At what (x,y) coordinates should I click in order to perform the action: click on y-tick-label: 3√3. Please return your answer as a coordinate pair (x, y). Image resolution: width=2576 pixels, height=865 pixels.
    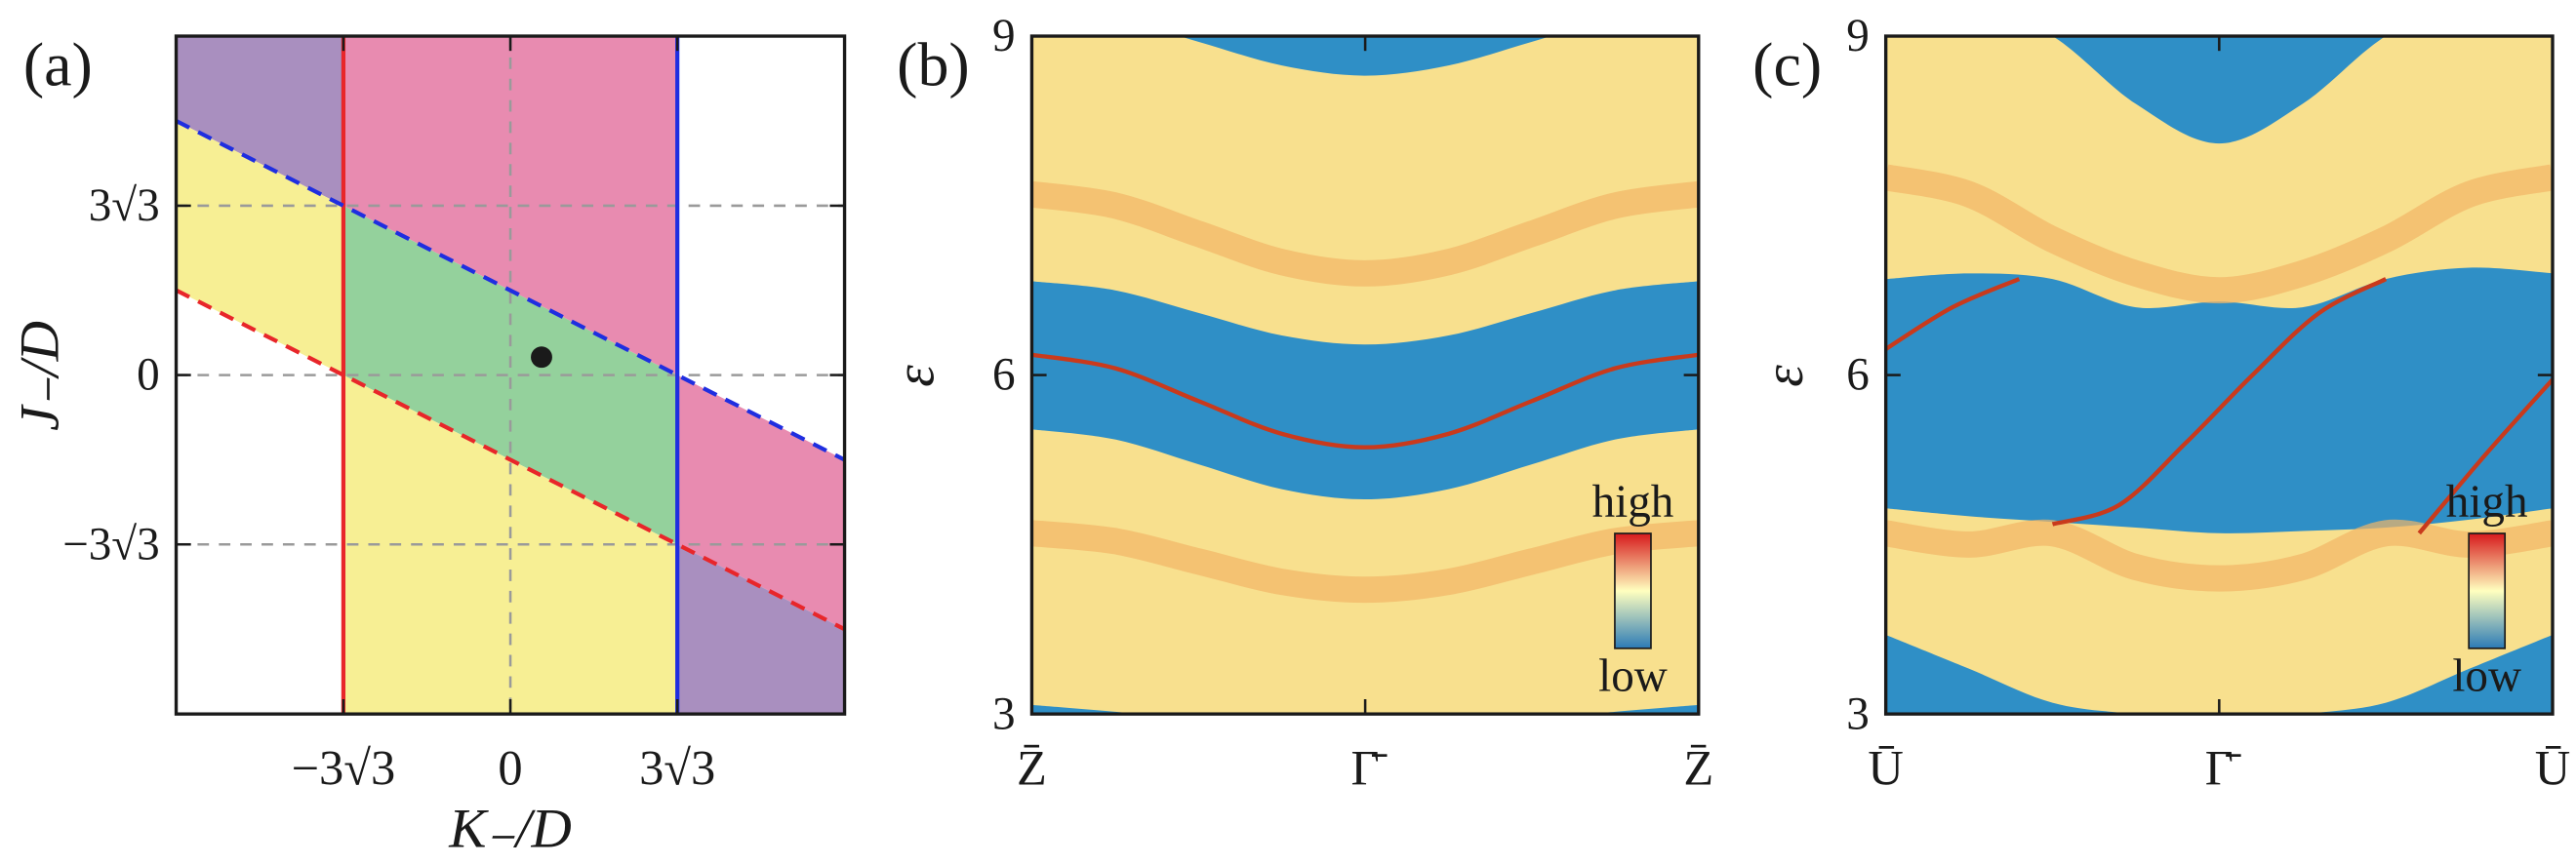
    Looking at the image, I should click on (124, 206).